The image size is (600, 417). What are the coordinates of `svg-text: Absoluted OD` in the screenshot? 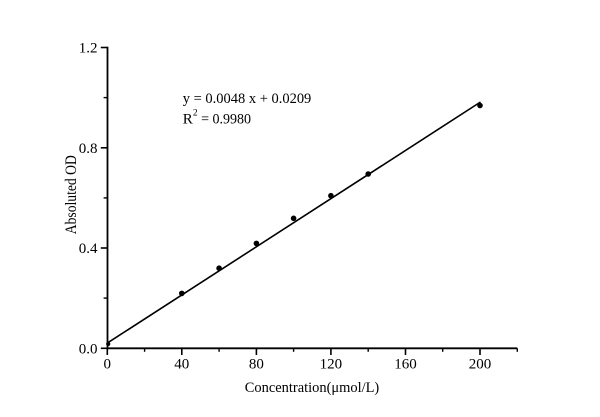 It's located at (71, 194).